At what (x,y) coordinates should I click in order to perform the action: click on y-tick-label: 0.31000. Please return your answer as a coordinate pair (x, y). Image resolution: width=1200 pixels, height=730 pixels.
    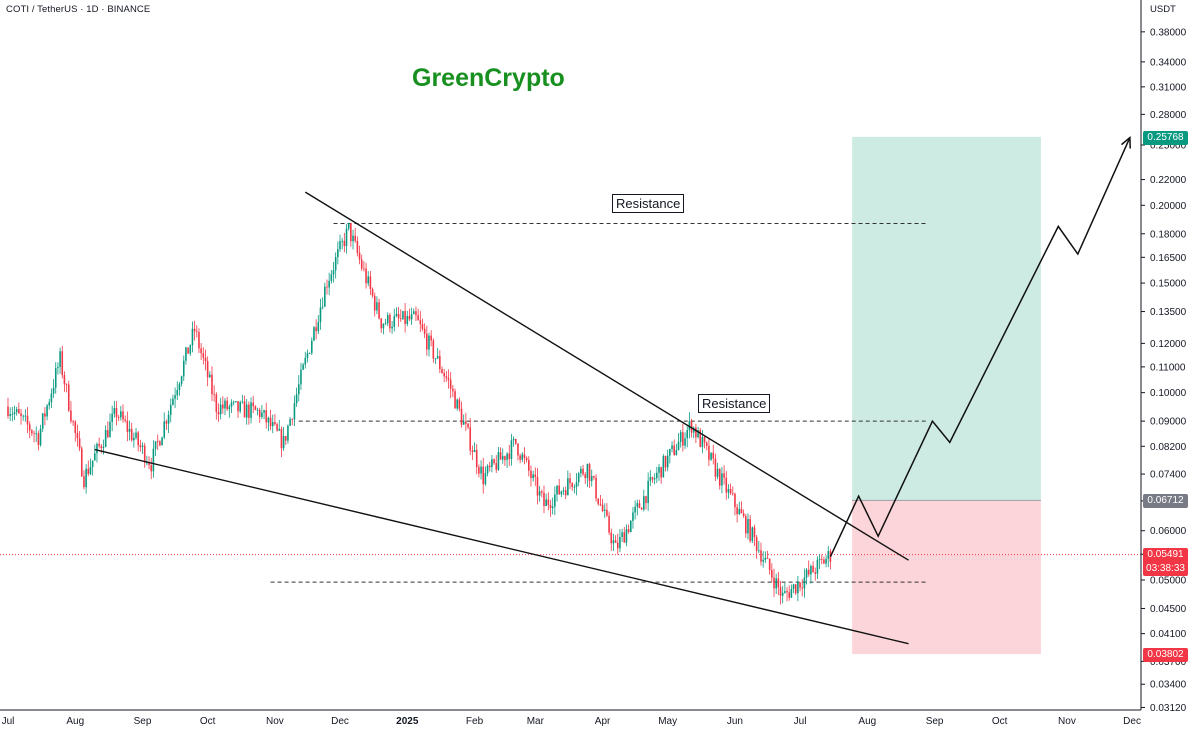
    Looking at the image, I should click on (1168, 87).